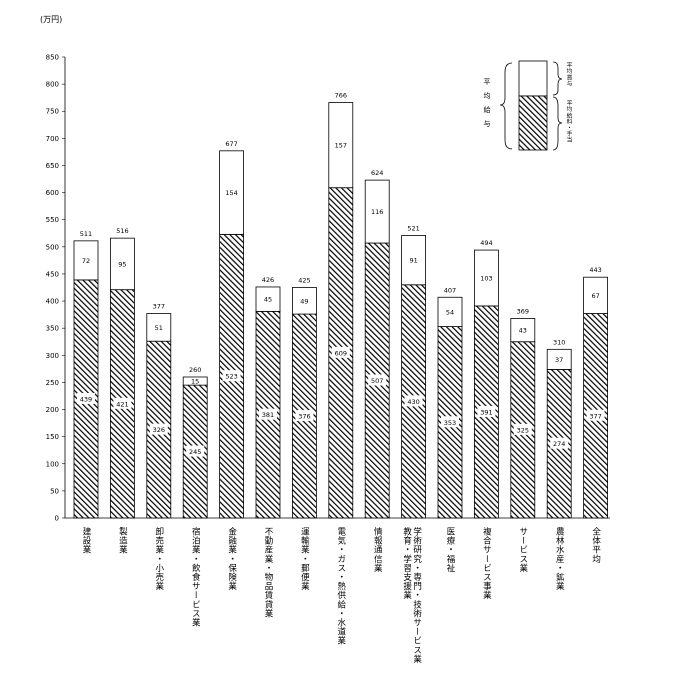  What do you see at coordinates (559, 342) in the screenshot?
I see `data-label-total: 310` at bounding box center [559, 342].